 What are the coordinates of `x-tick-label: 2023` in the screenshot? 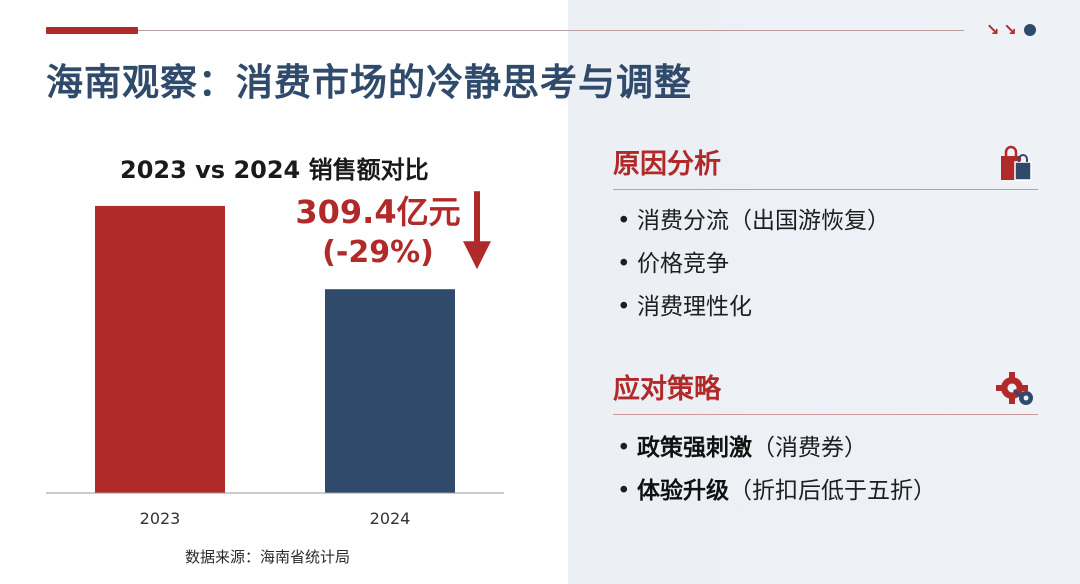 It's located at (160, 518).